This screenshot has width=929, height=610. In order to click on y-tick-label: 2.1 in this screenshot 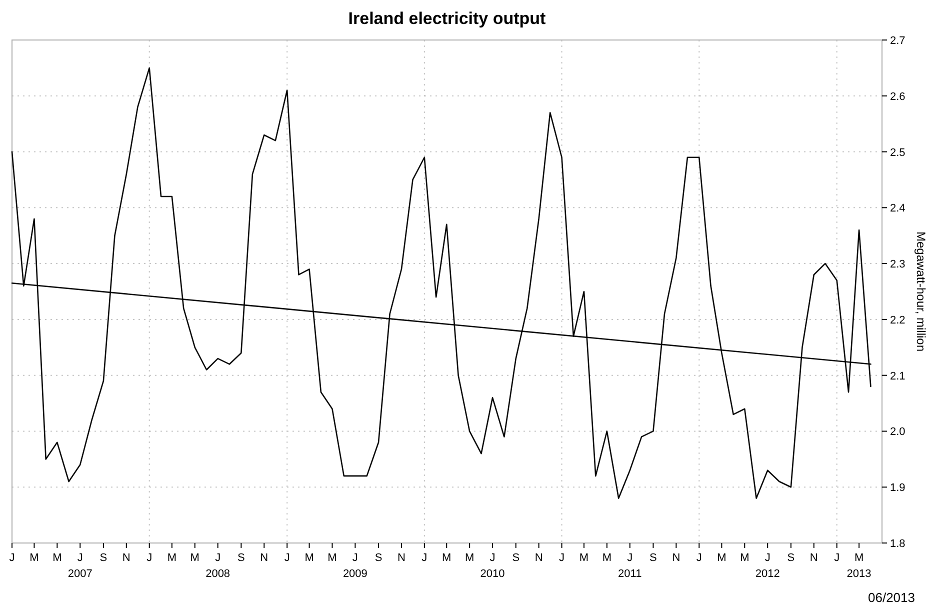, I will do `click(898, 376)`.